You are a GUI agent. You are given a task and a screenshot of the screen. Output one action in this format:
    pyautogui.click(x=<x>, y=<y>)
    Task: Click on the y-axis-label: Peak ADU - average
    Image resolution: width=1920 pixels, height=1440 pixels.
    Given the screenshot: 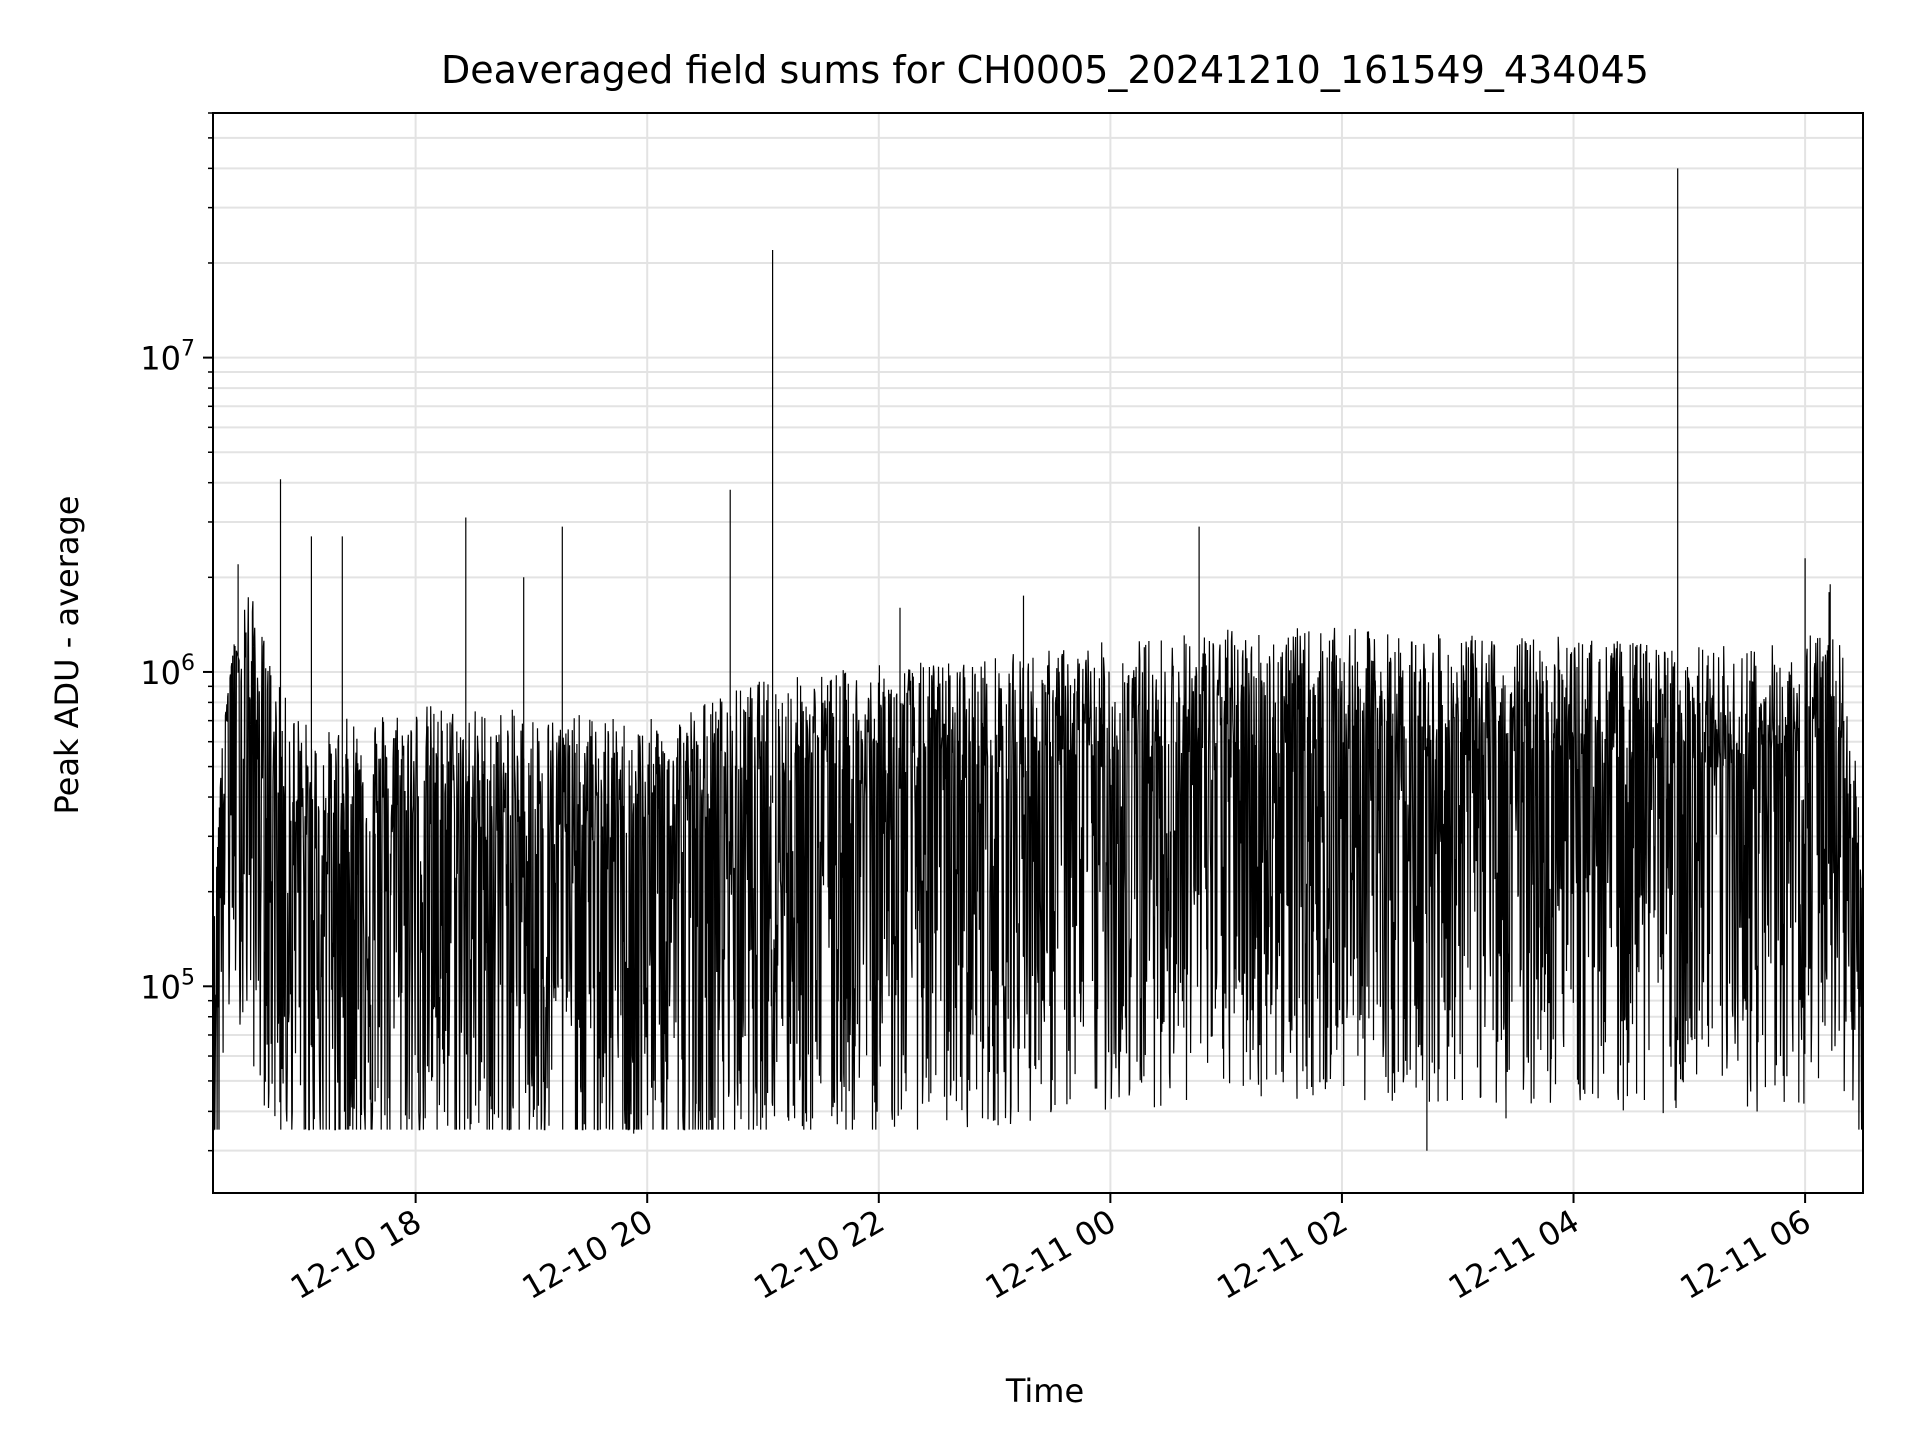 What is the action you would take?
    pyautogui.click(x=67, y=655)
    